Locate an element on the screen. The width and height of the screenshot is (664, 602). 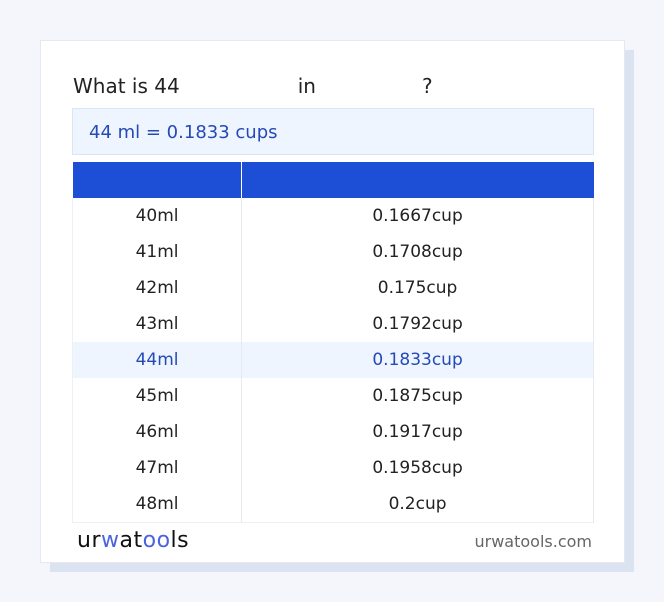
cell-cup: 0.1958cup is located at coordinates (417, 468).